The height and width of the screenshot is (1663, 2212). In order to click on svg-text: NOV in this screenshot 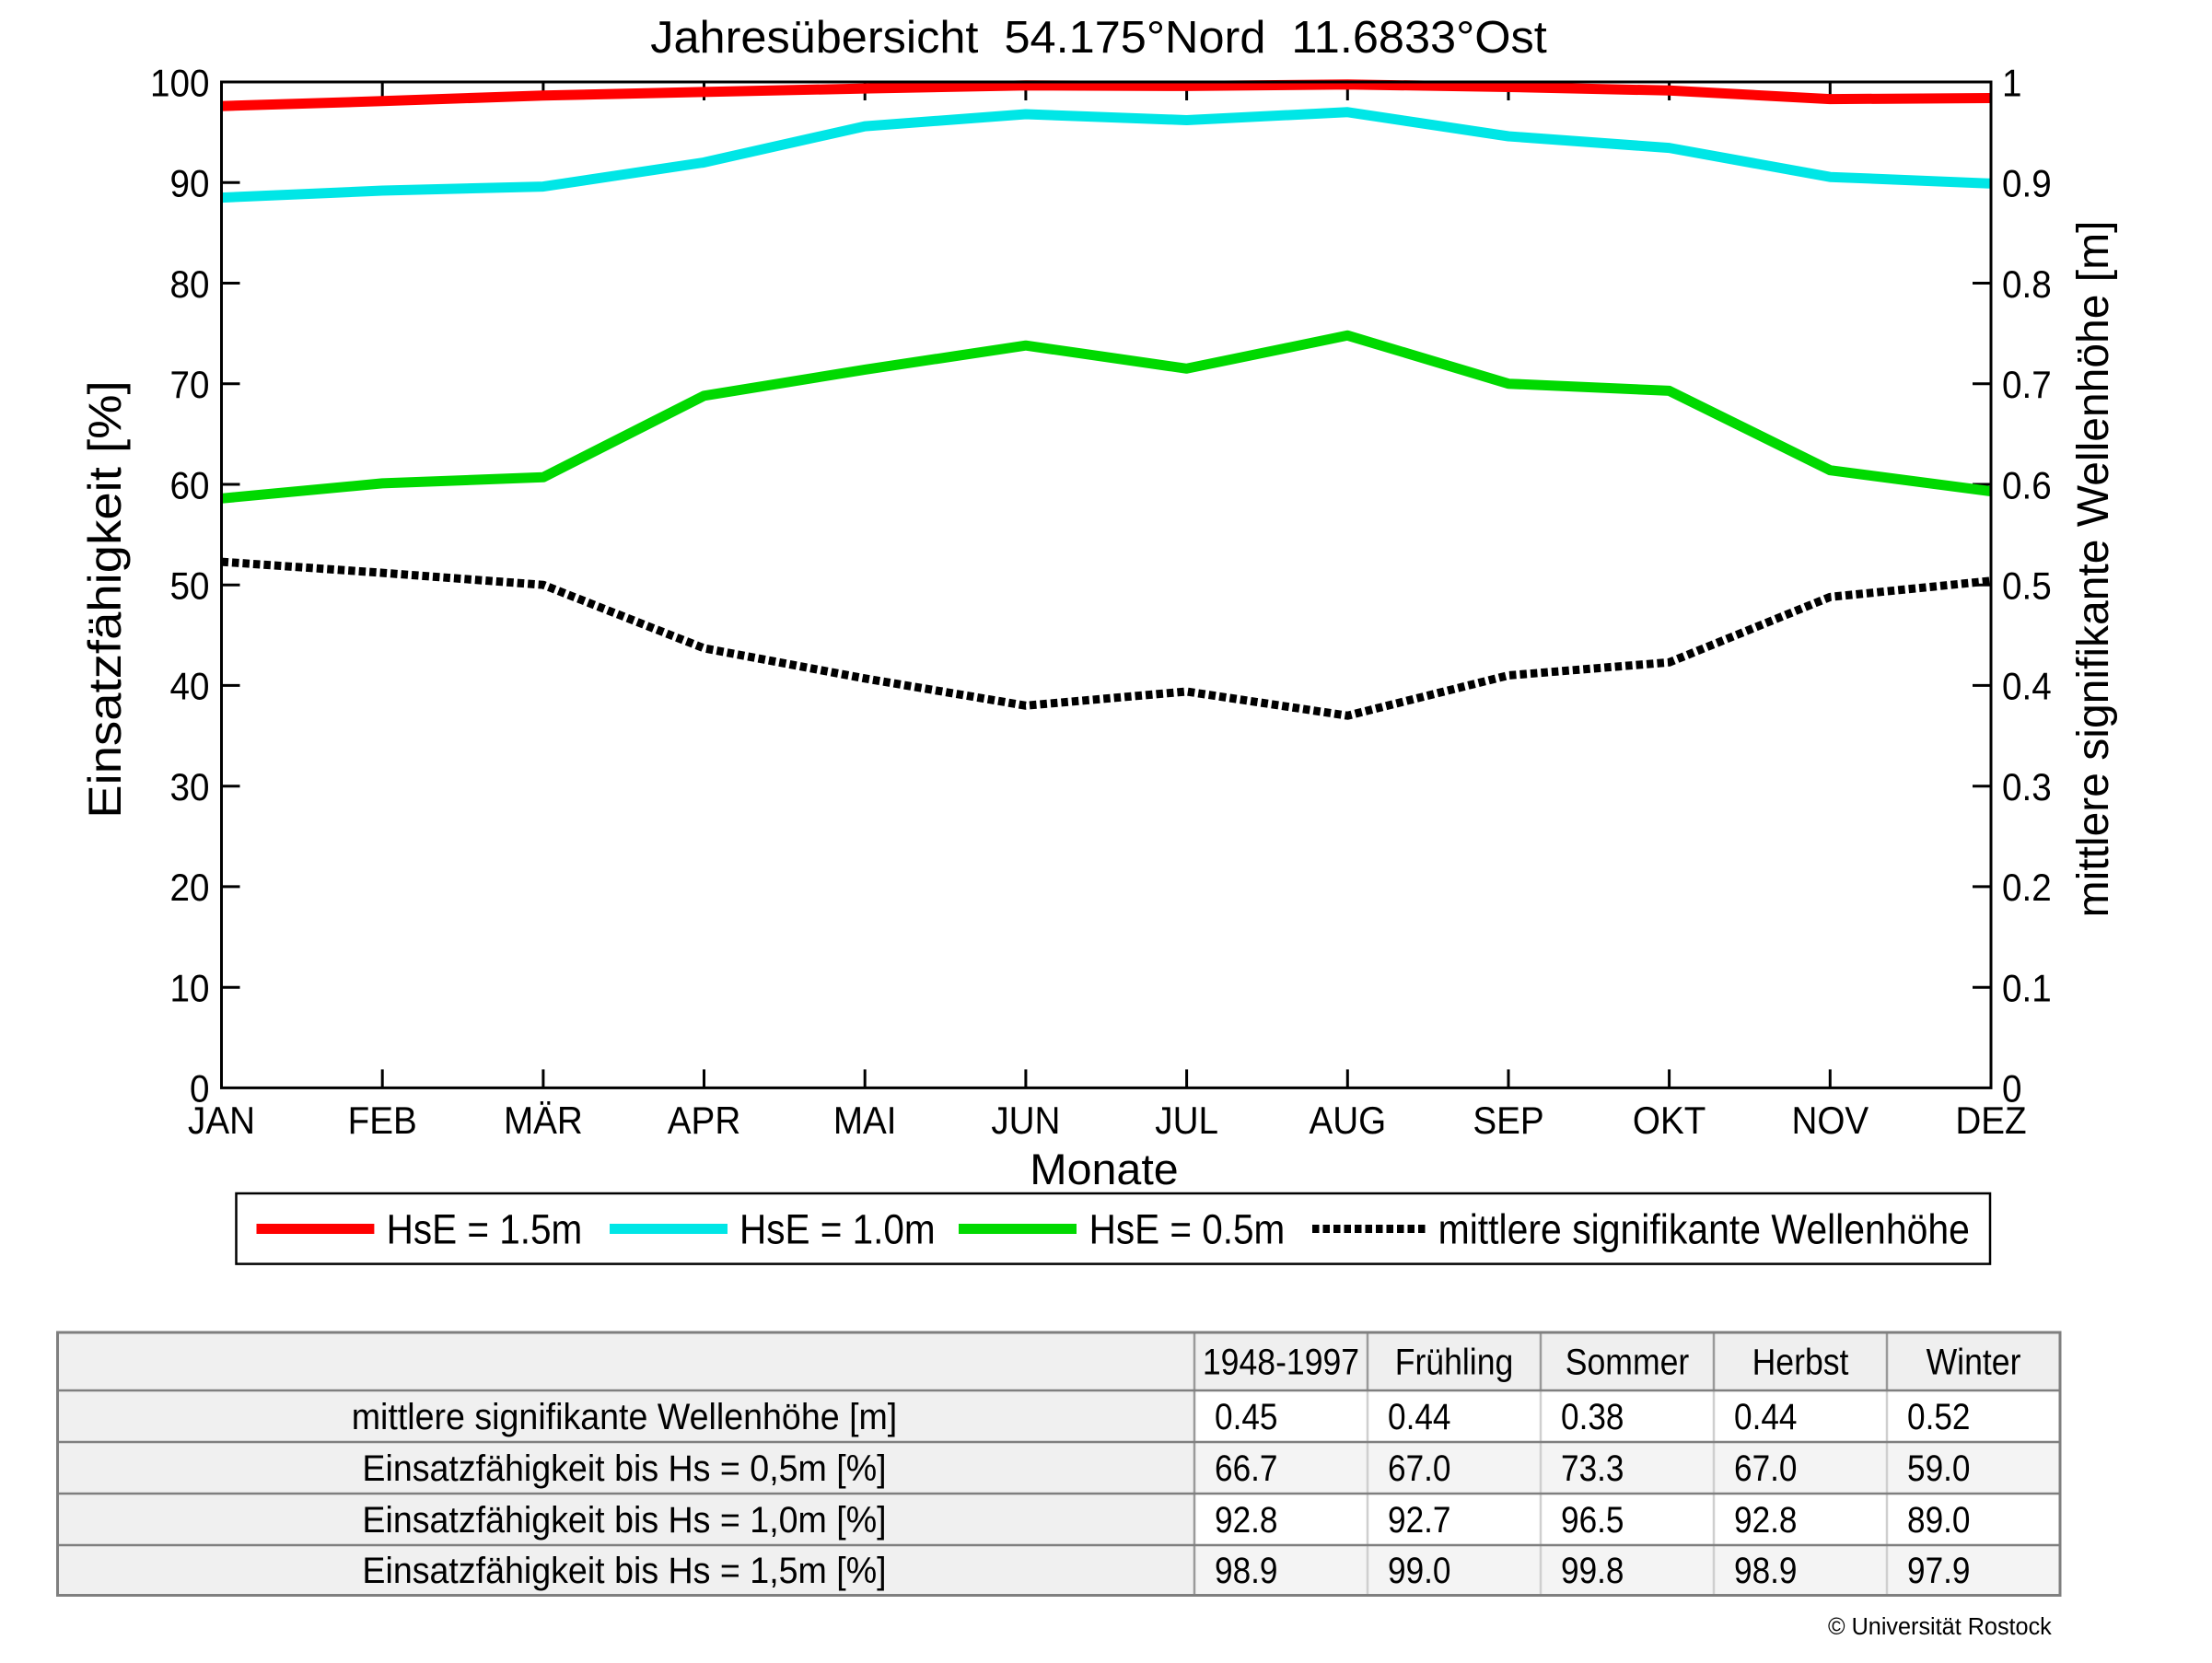, I will do `click(1830, 1120)`.